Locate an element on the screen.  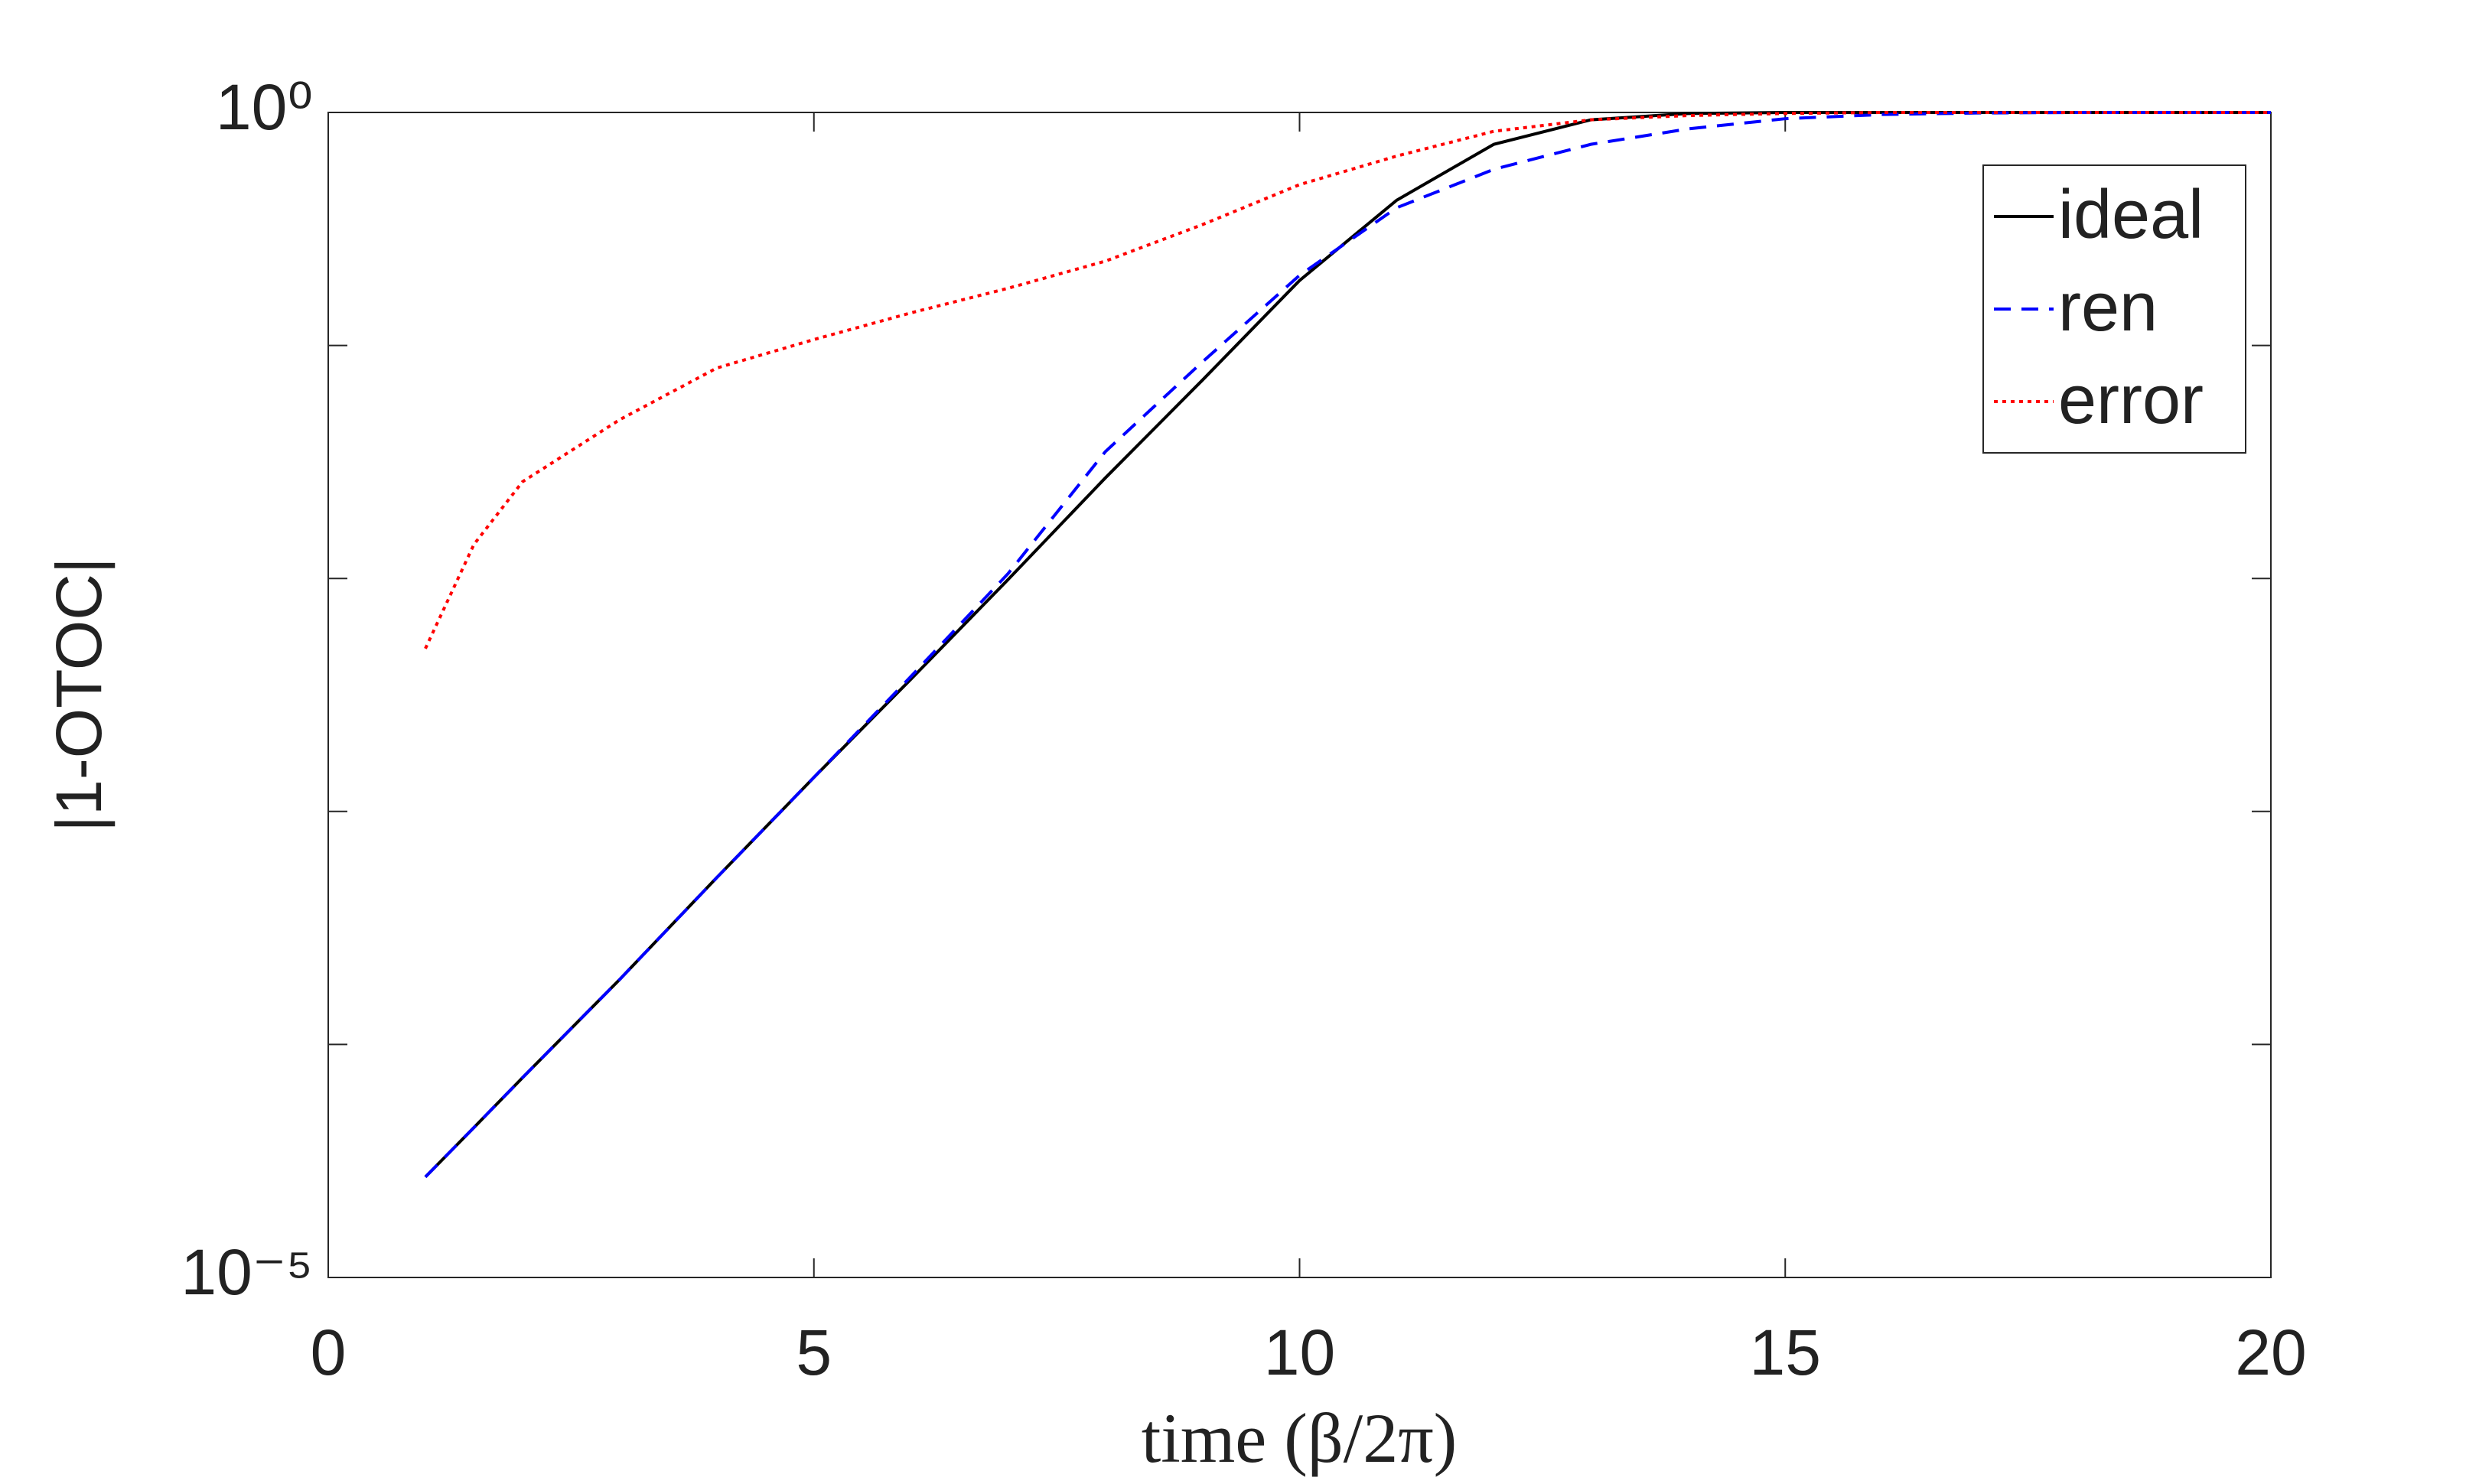
x-tick-label: 0 is located at coordinates (329, 1352).